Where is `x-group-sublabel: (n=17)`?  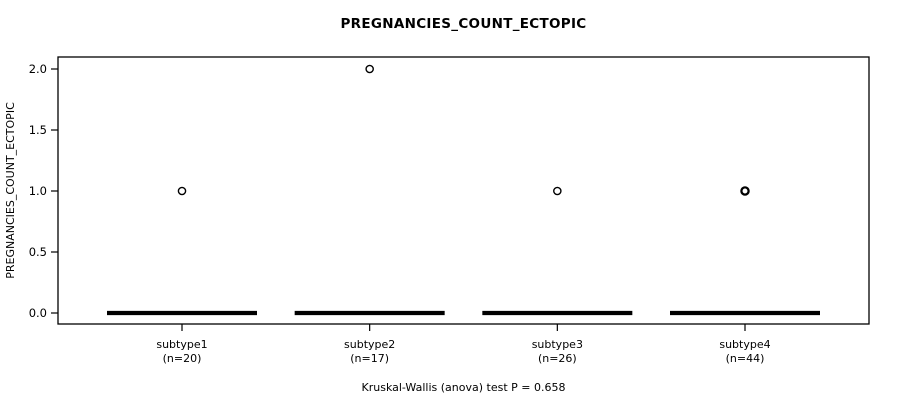 x-group-sublabel: (n=17) is located at coordinates (369, 358).